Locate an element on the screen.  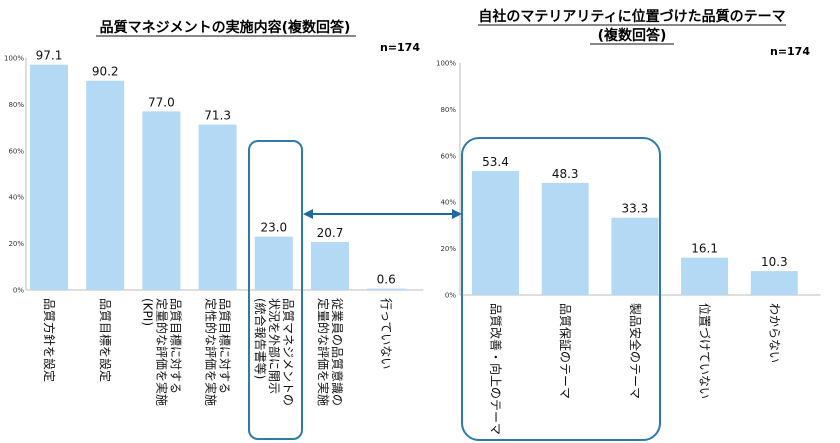
right-value-label: 53.4 is located at coordinates (495, 162).